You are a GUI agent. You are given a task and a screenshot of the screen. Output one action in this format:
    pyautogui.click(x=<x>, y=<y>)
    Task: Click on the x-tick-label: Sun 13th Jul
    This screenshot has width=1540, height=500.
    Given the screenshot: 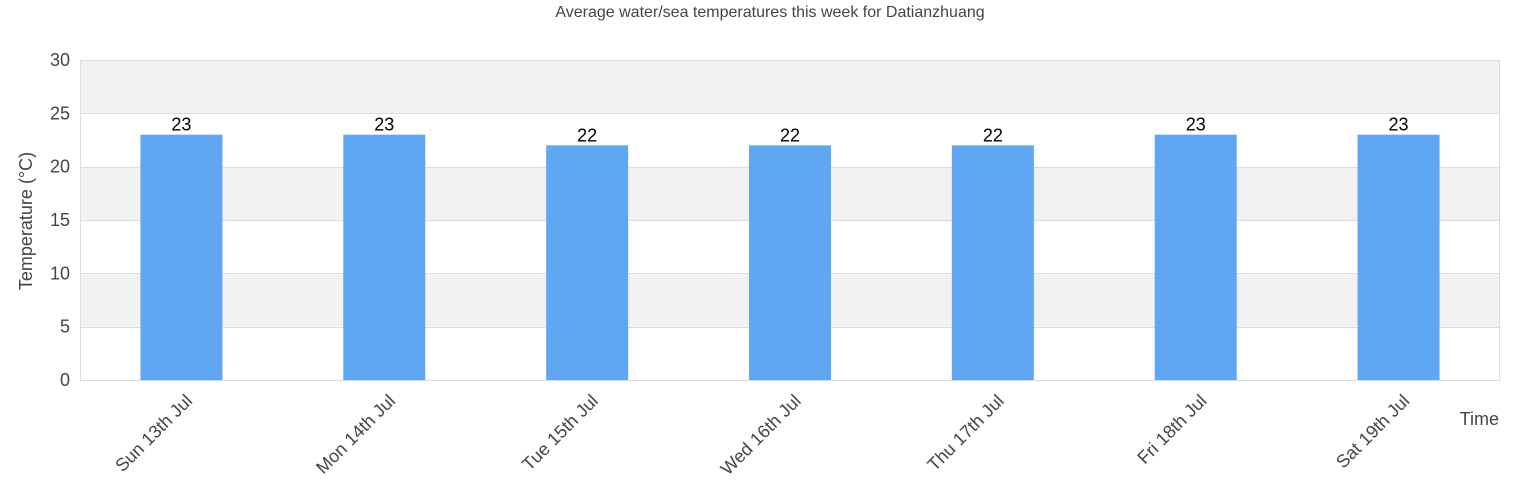 What is the action you would take?
    pyautogui.click(x=153, y=433)
    